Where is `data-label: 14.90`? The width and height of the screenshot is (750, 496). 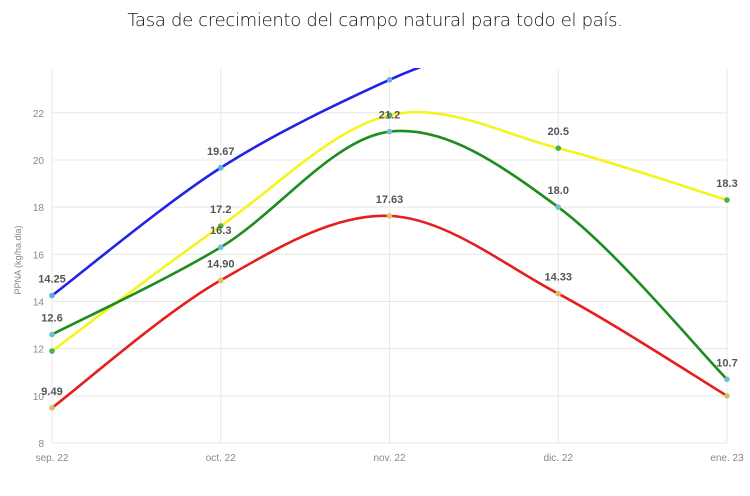
data-label: 14.90 is located at coordinates (221, 264).